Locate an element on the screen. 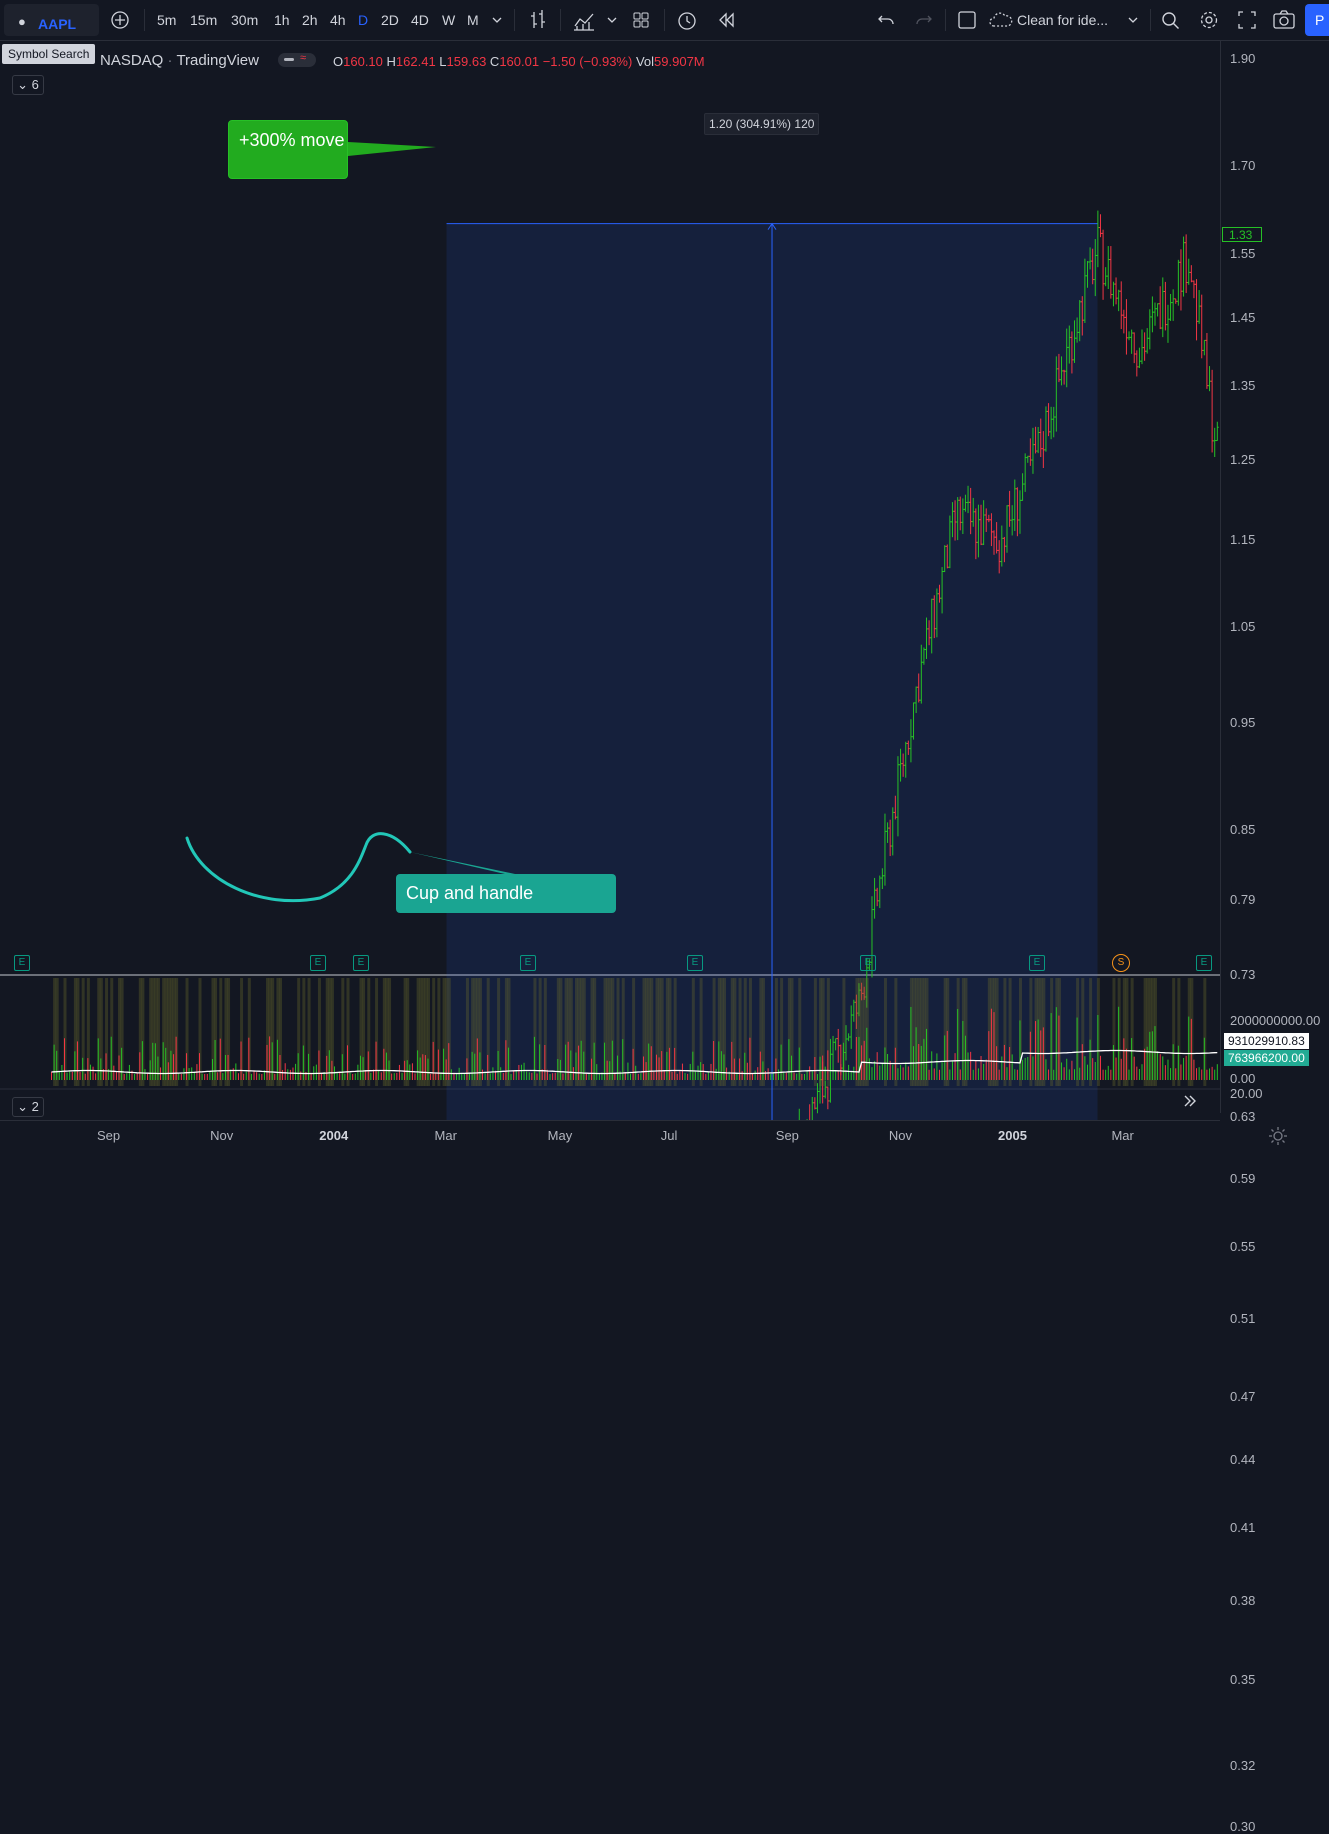 The height and width of the screenshot is (1834, 1329). interval-2D: 2D is located at coordinates (390, 20).